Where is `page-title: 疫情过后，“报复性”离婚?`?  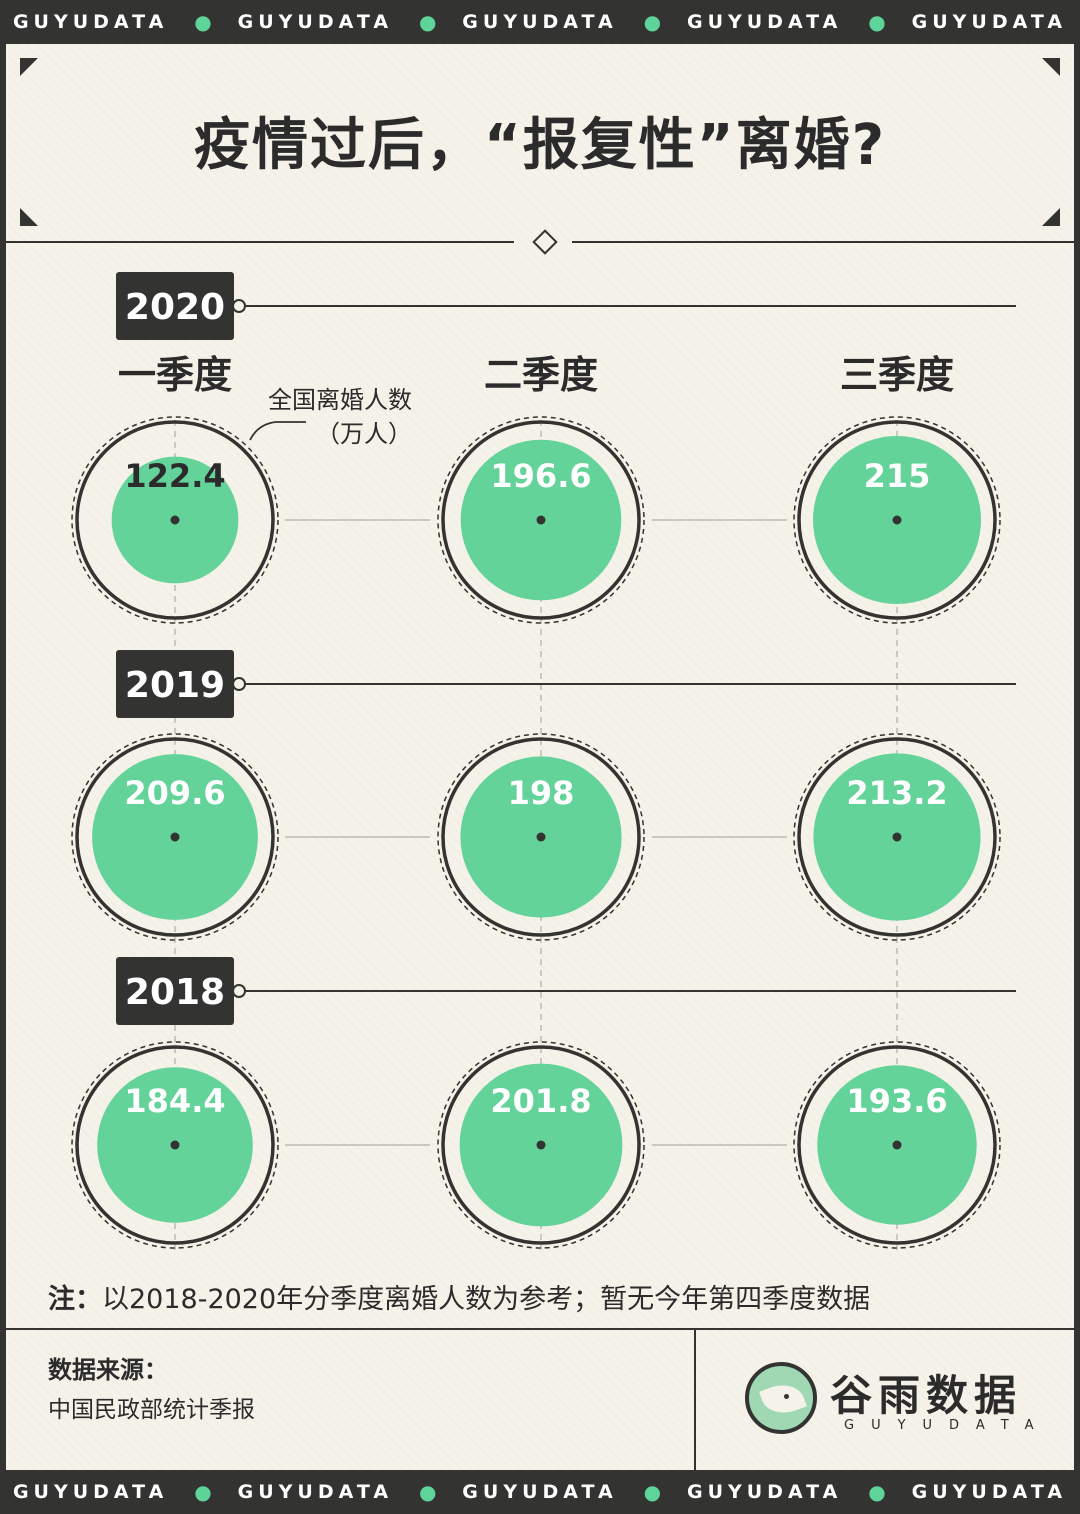
page-title: 疫情过后，“报复性”离婚? is located at coordinates (540, 145).